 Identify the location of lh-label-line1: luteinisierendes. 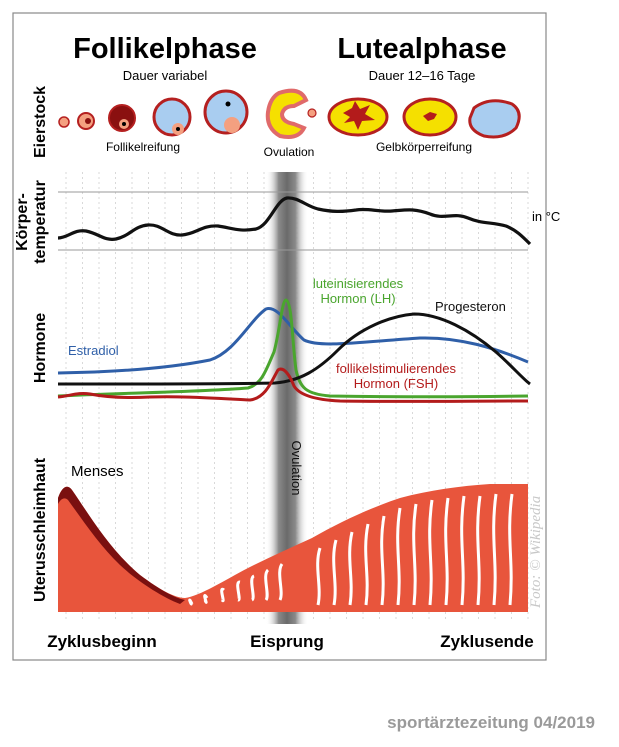
(358, 283).